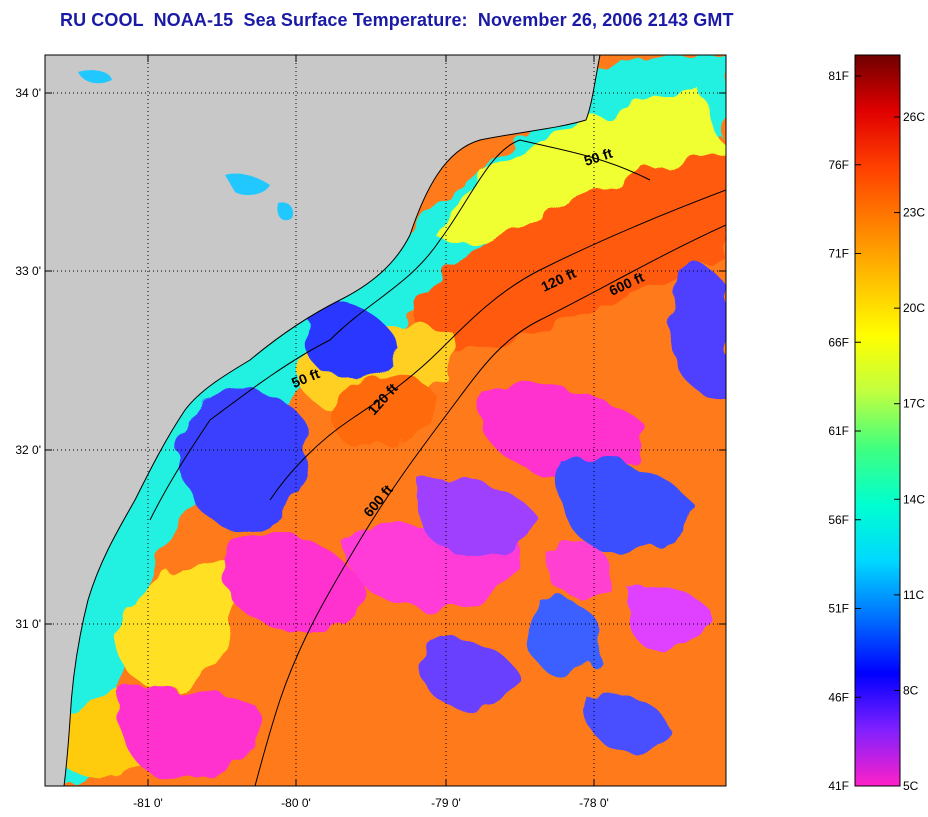  I want to click on lat-tick-label: 33 0', so click(28, 271).